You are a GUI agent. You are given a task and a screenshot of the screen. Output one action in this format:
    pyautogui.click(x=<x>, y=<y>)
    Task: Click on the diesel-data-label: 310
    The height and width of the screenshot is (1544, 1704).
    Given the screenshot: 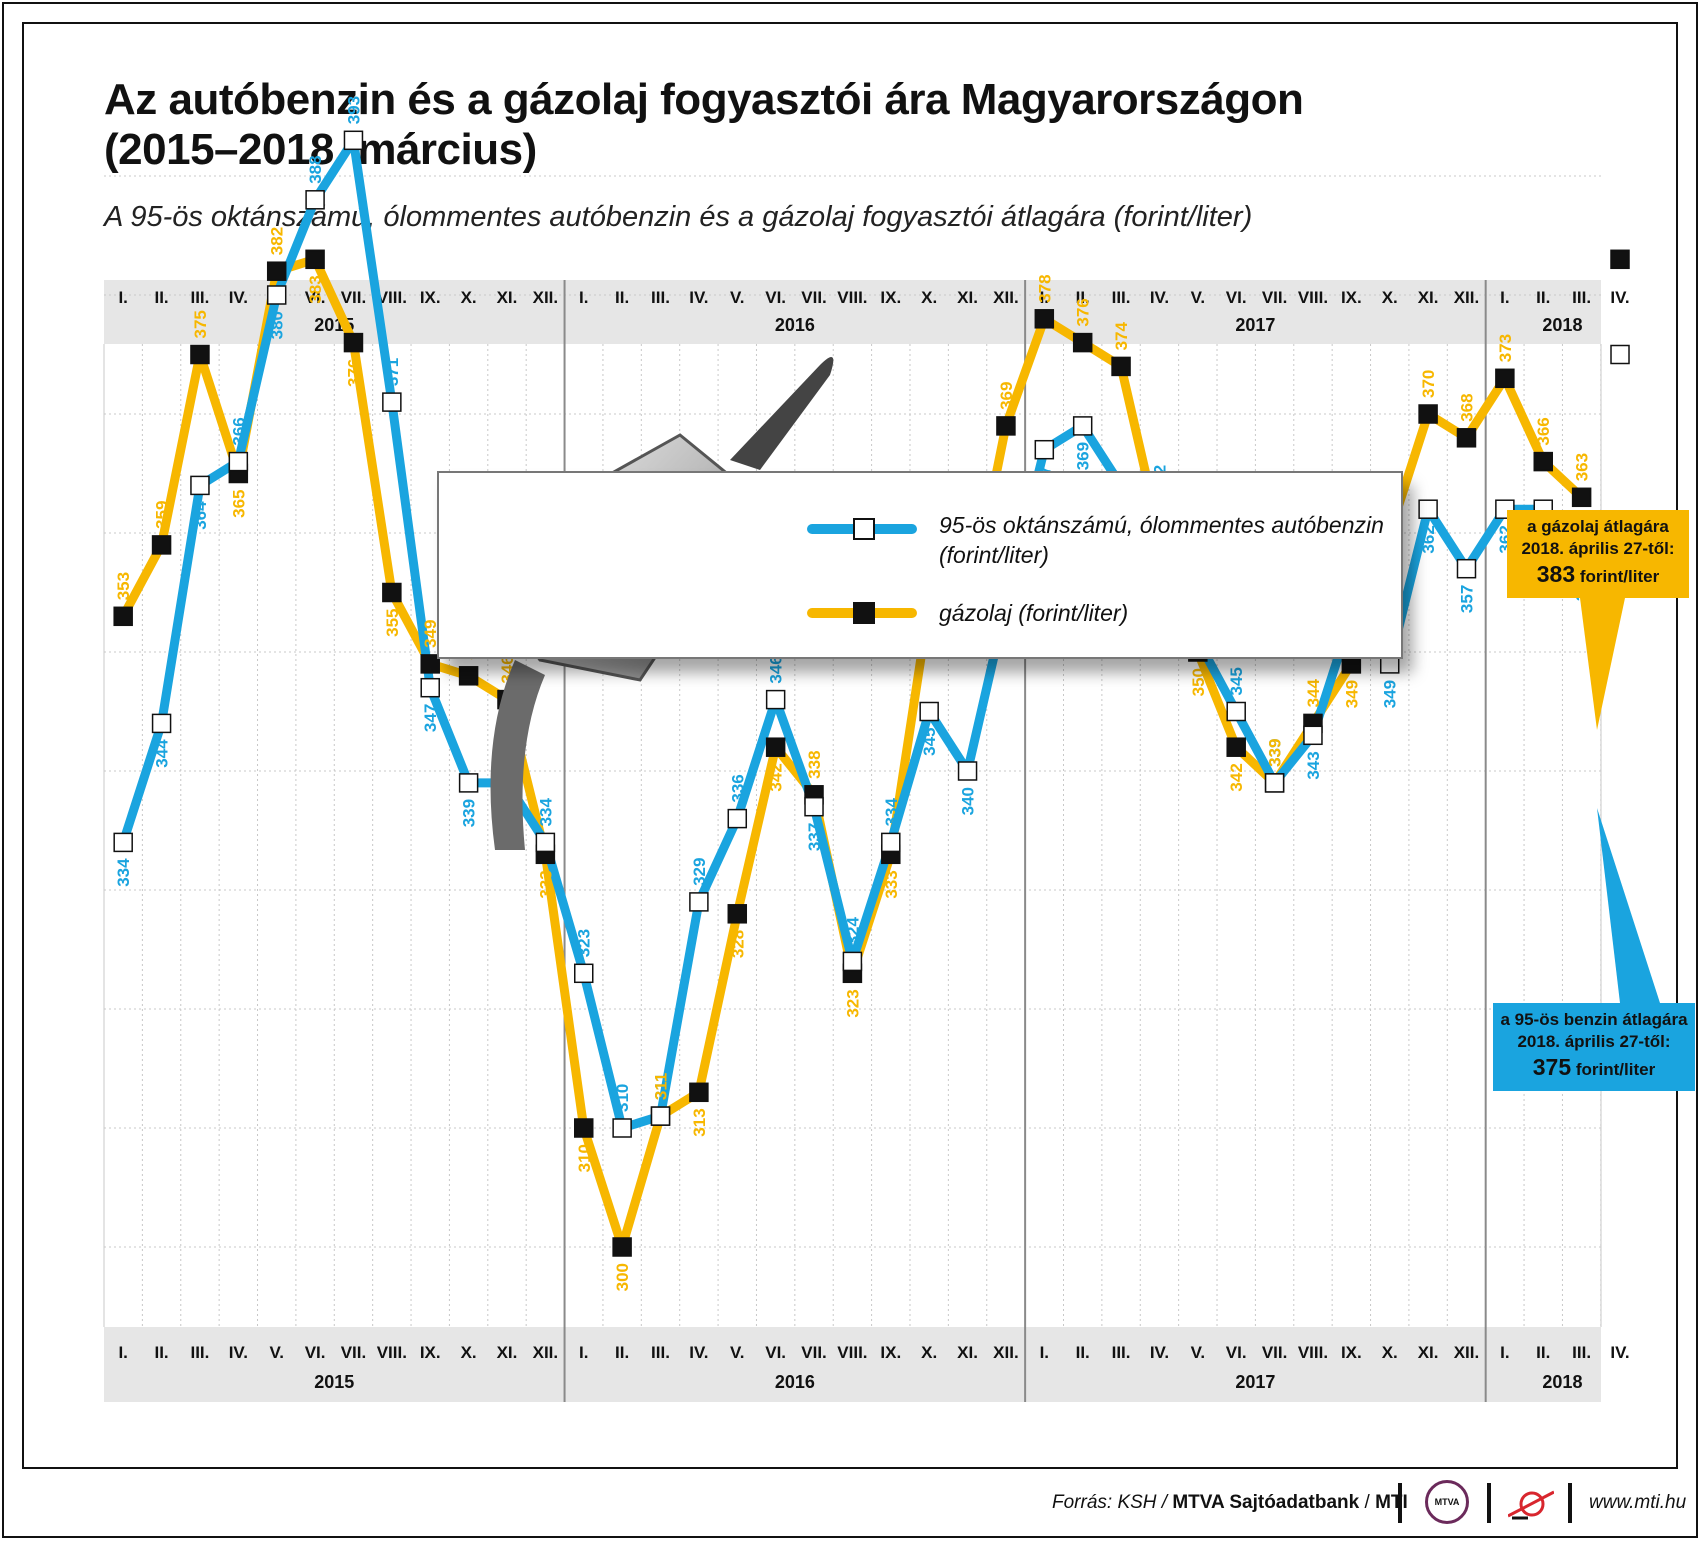 What is the action you would take?
    pyautogui.click(x=584, y=1158)
    